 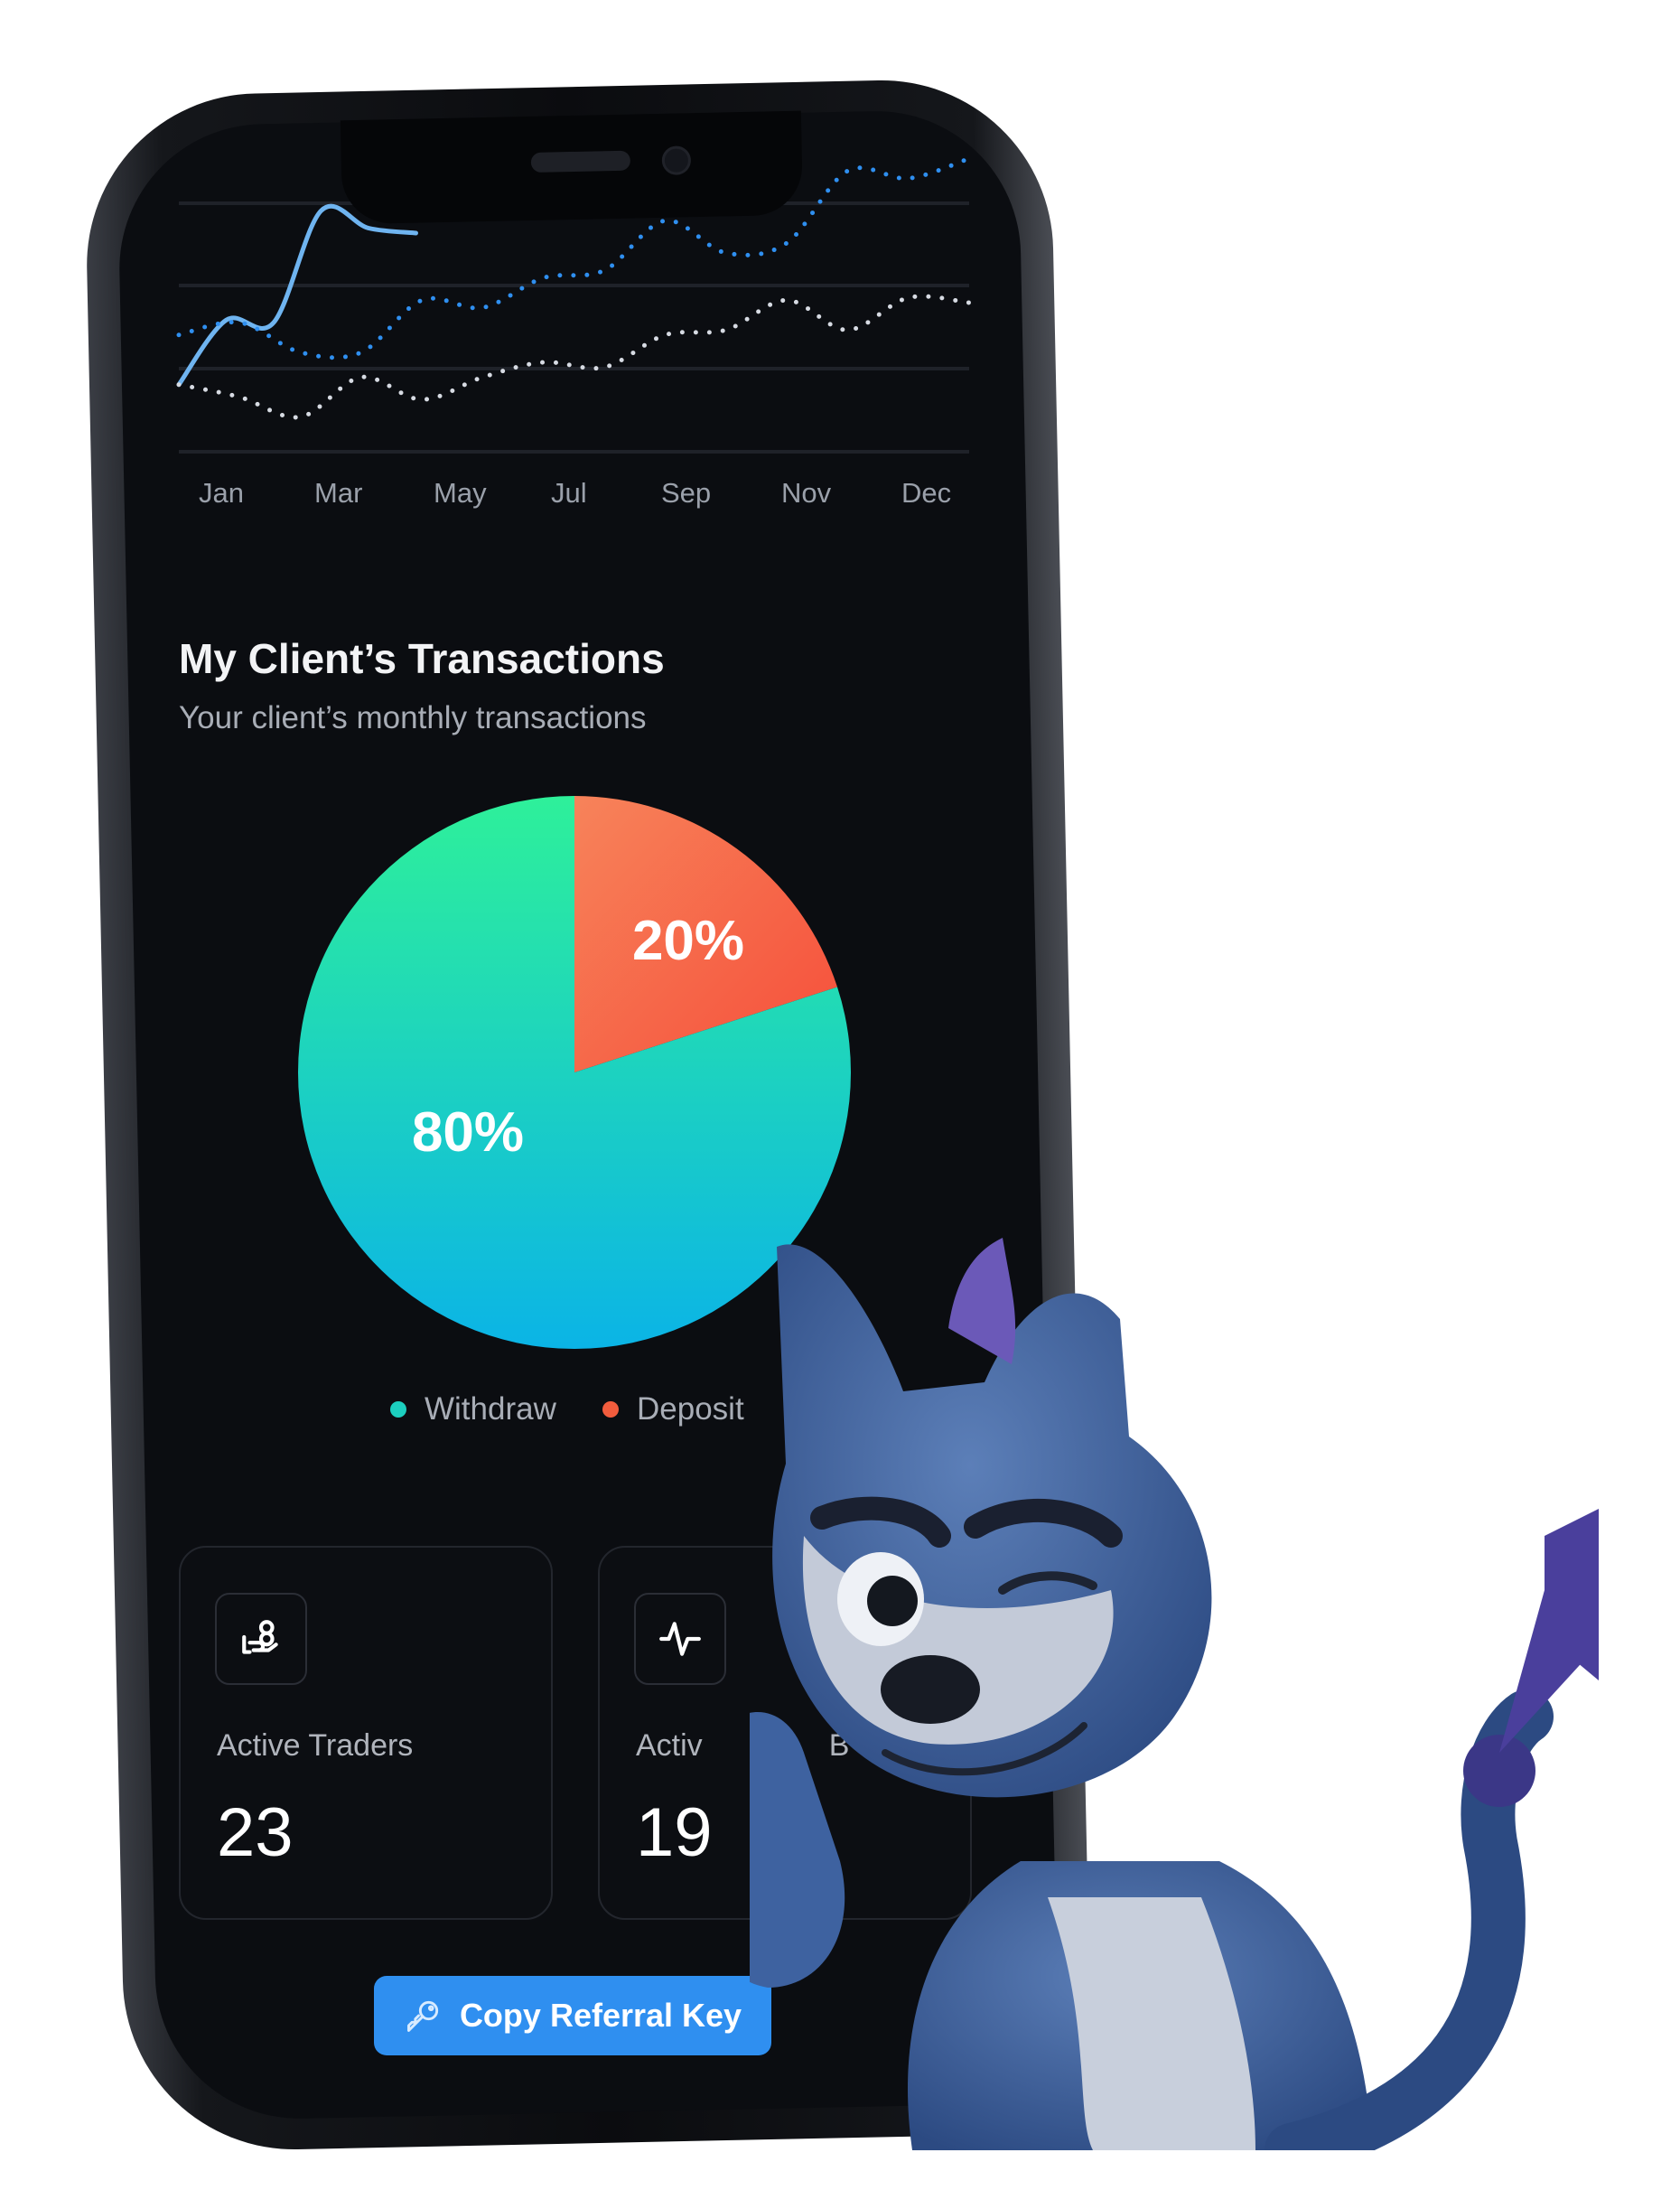 I want to click on activity-pulse-icon, so click(x=680, y=1639).